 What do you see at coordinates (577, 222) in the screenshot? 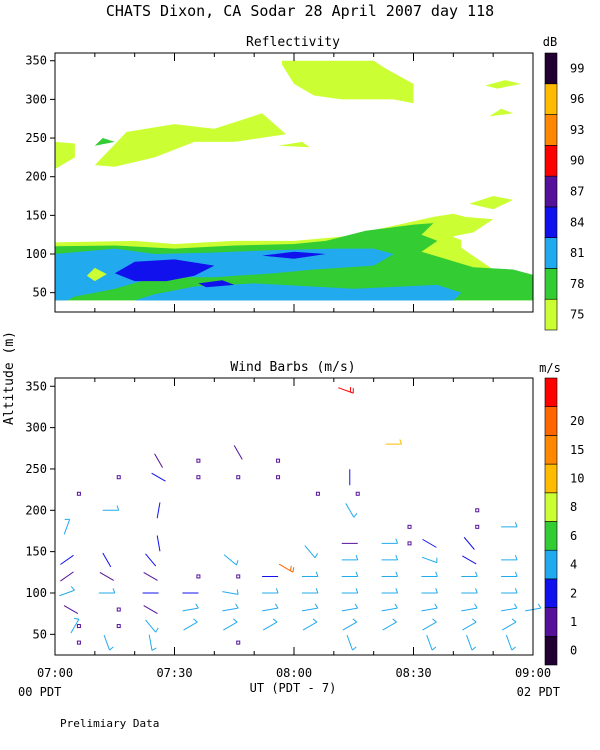
I see `reflectivity-colorbar-label: 84` at bounding box center [577, 222].